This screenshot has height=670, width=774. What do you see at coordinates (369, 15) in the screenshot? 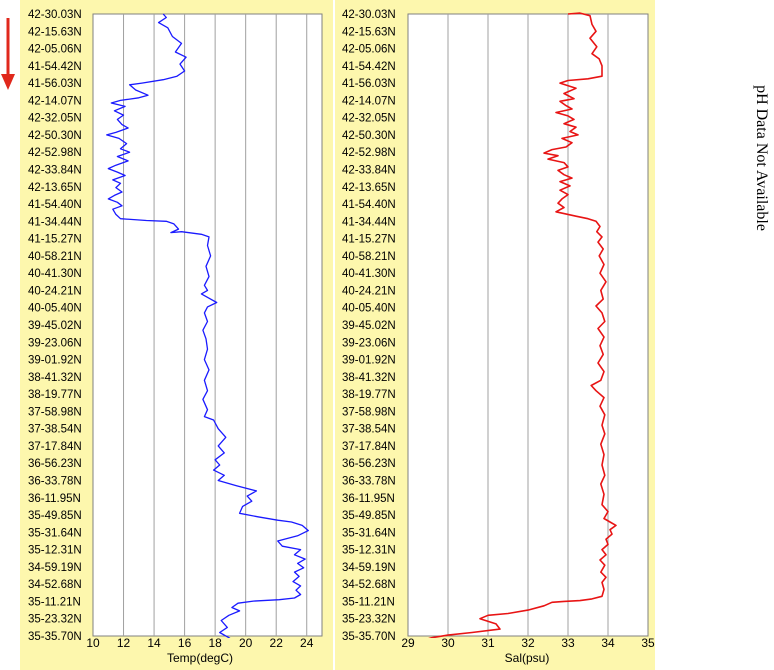
I see `sal-position-label: 42-30.03N` at bounding box center [369, 15].